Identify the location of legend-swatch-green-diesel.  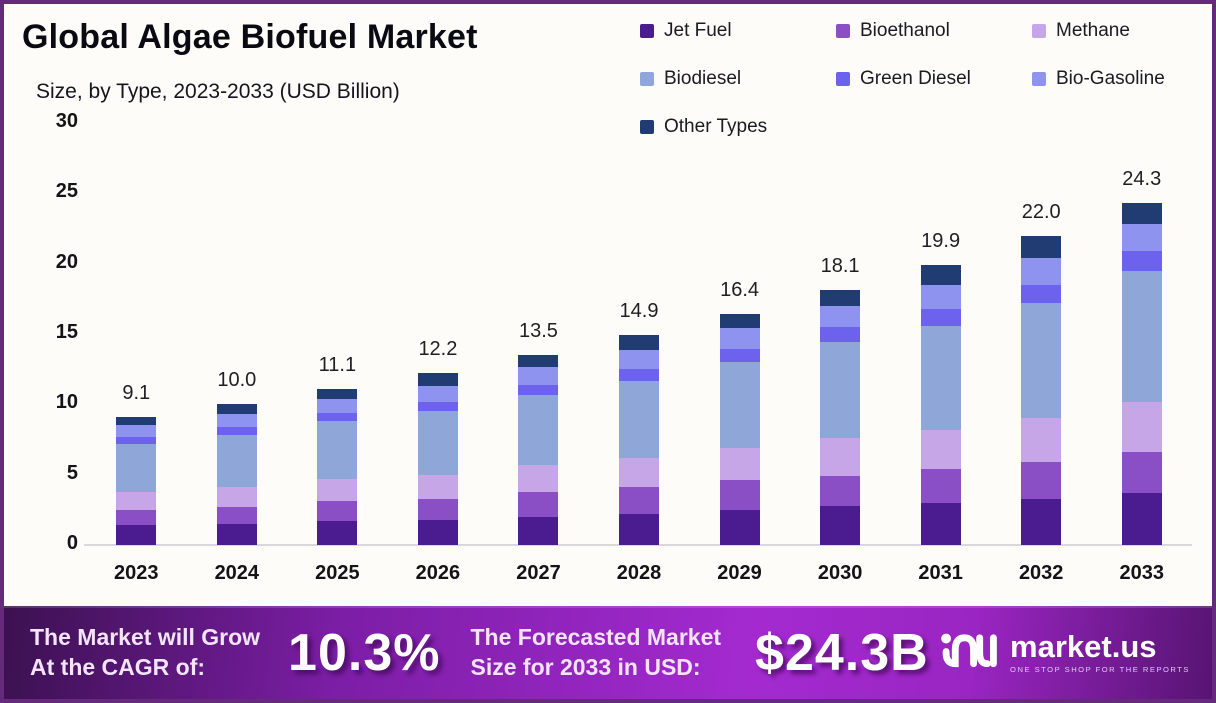
(843, 79).